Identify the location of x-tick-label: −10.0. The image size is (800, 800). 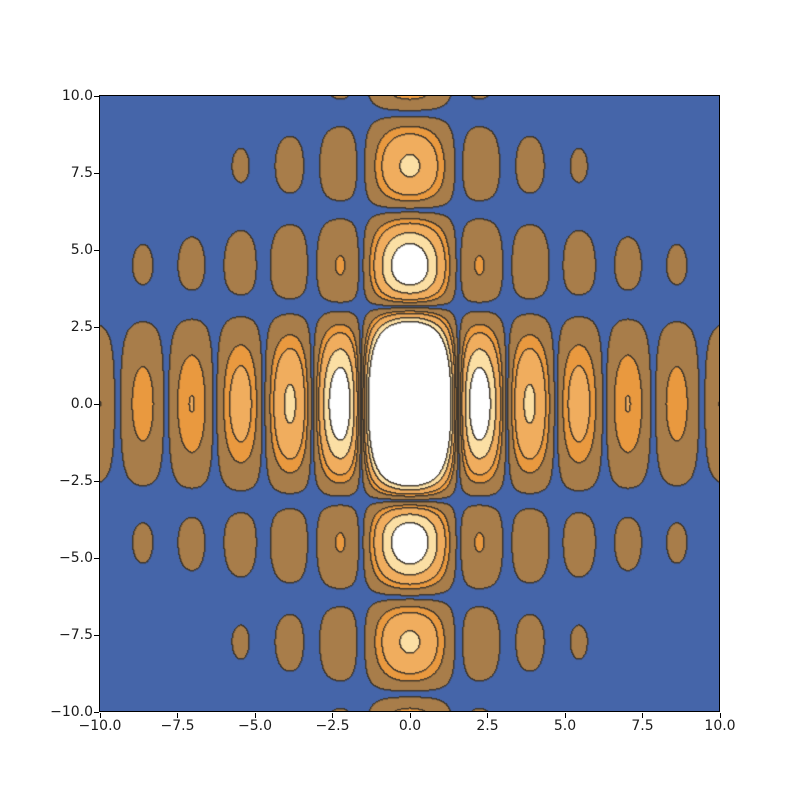
(100, 726).